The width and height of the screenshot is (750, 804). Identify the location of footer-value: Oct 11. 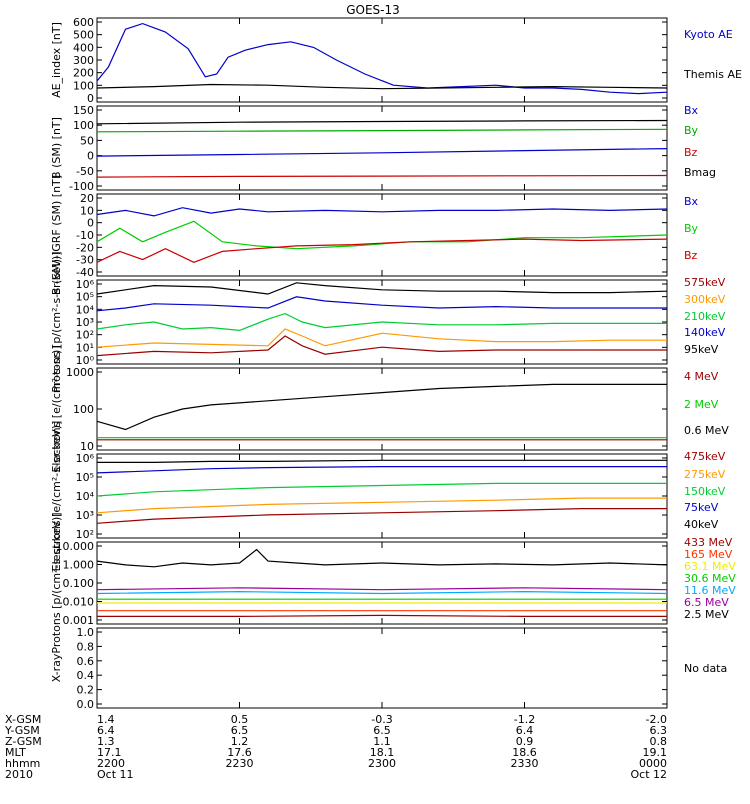
(115, 774).